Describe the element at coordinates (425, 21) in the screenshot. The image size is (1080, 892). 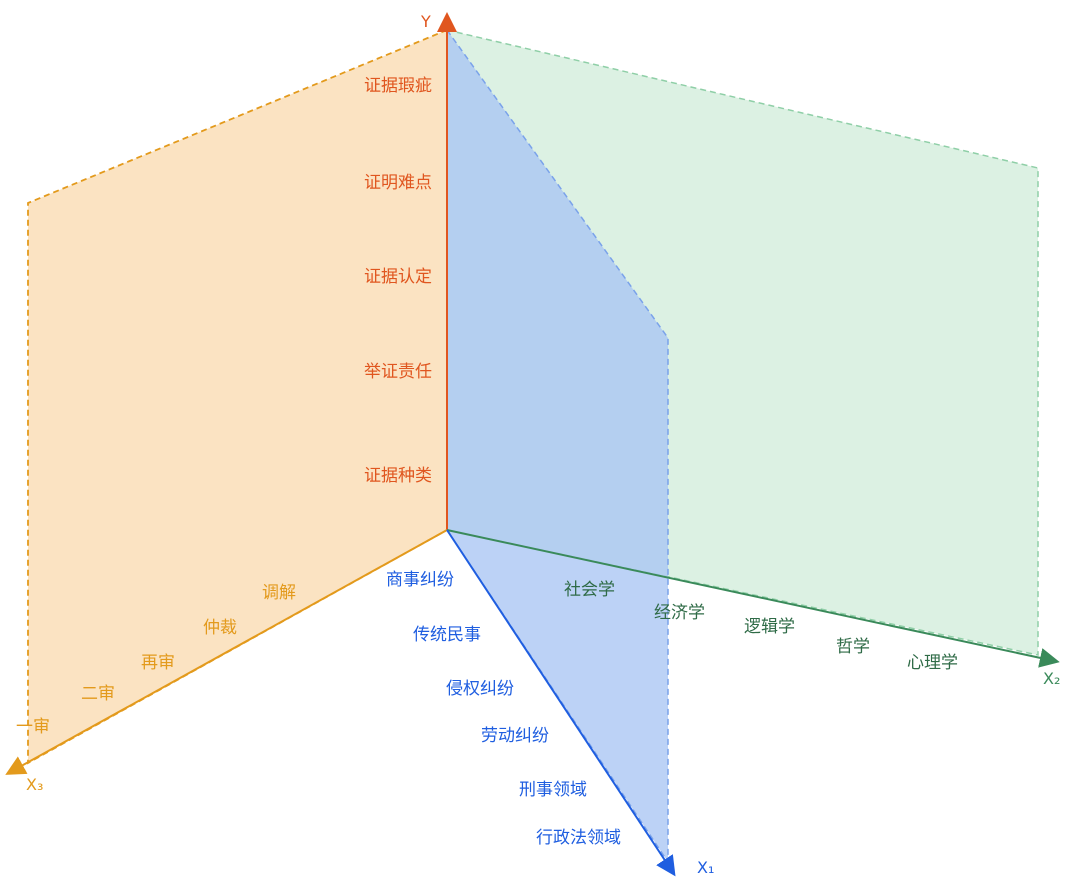
I see `y-axis-label: Y` at that location.